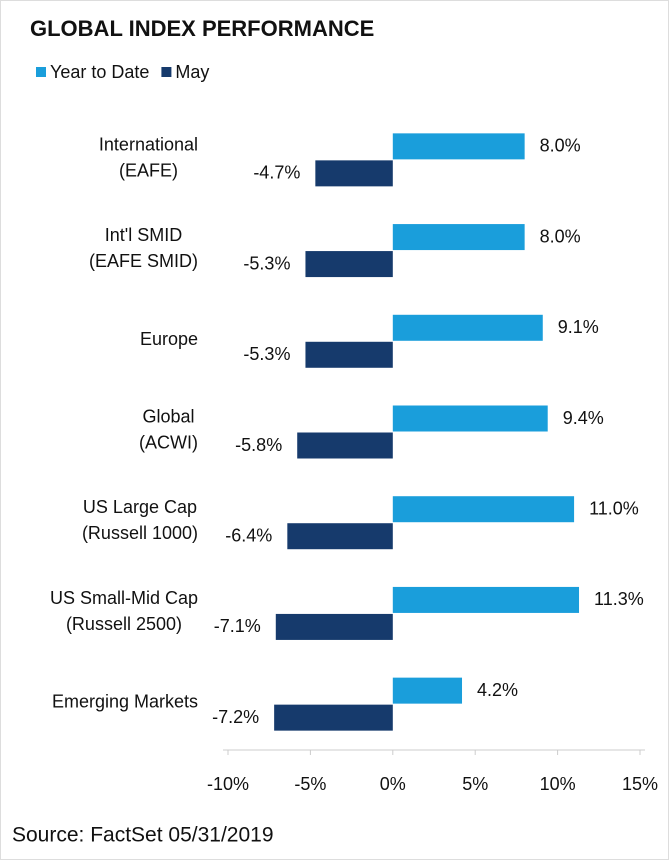 Image resolution: width=669 pixels, height=860 pixels. Describe the element at coordinates (614, 508) in the screenshot. I see `value-label: 11.0%` at that location.